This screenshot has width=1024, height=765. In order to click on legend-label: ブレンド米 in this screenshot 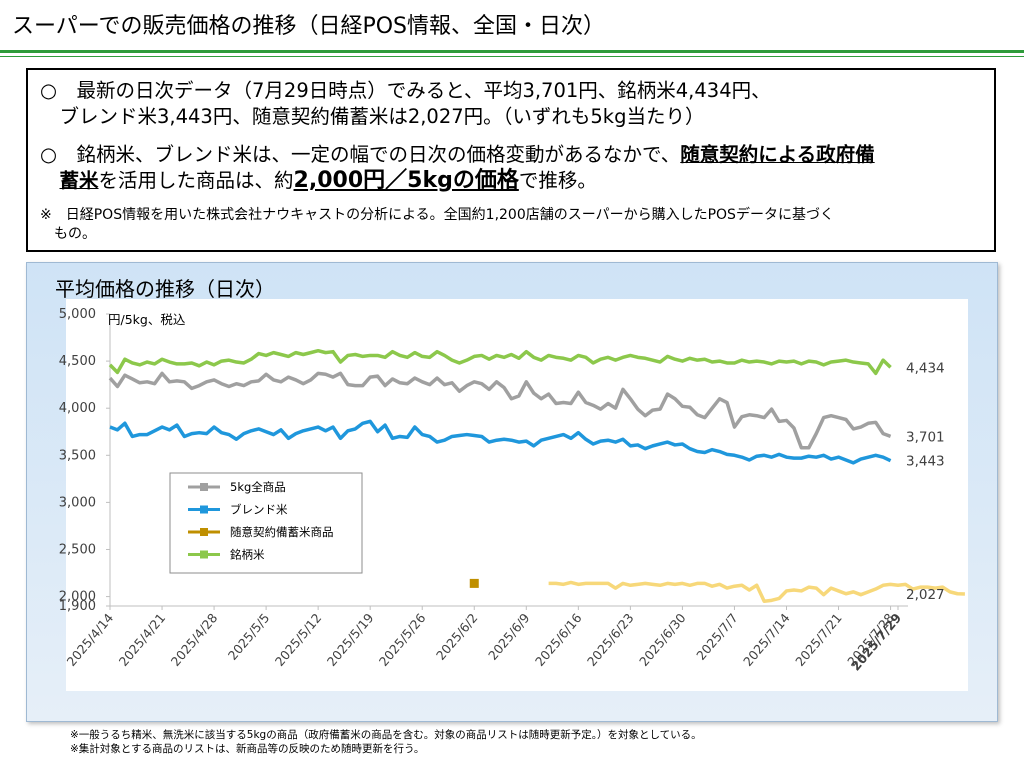, I will do `click(259, 510)`.